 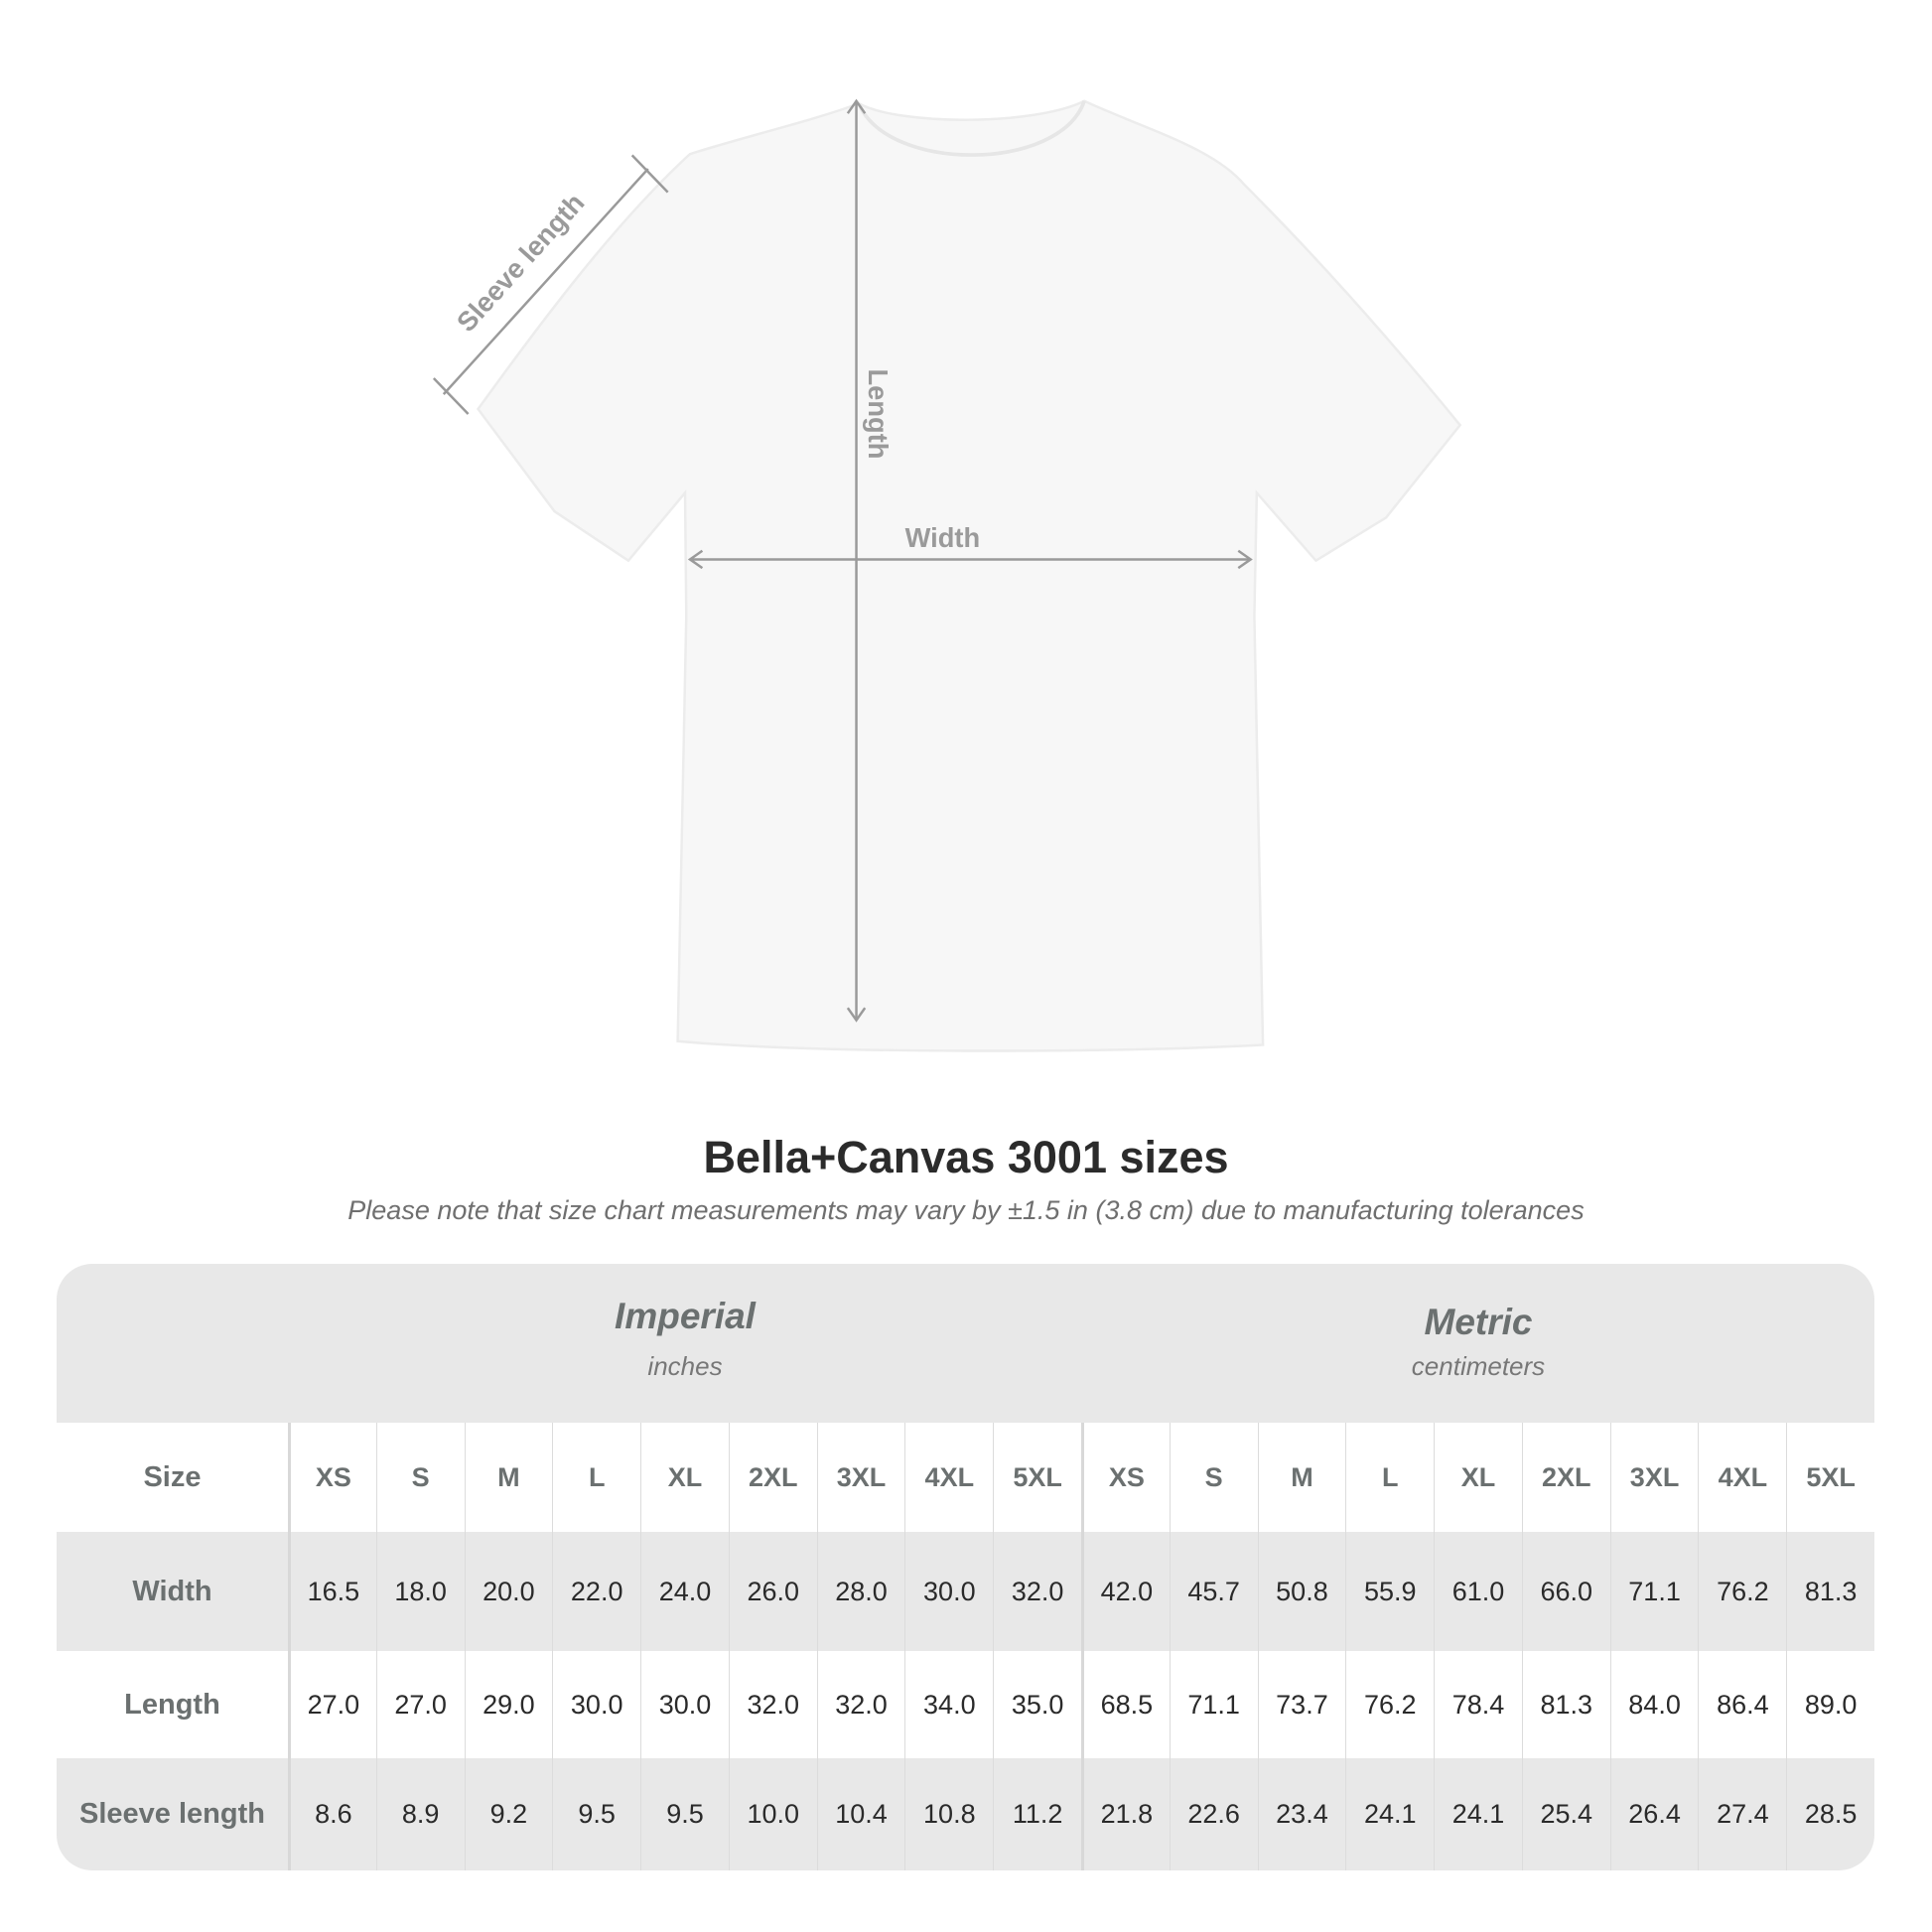 What do you see at coordinates (1125, 1705) in the screenshot?
I see `table-cell: 68.5` at bounding box center [1125, 1705].